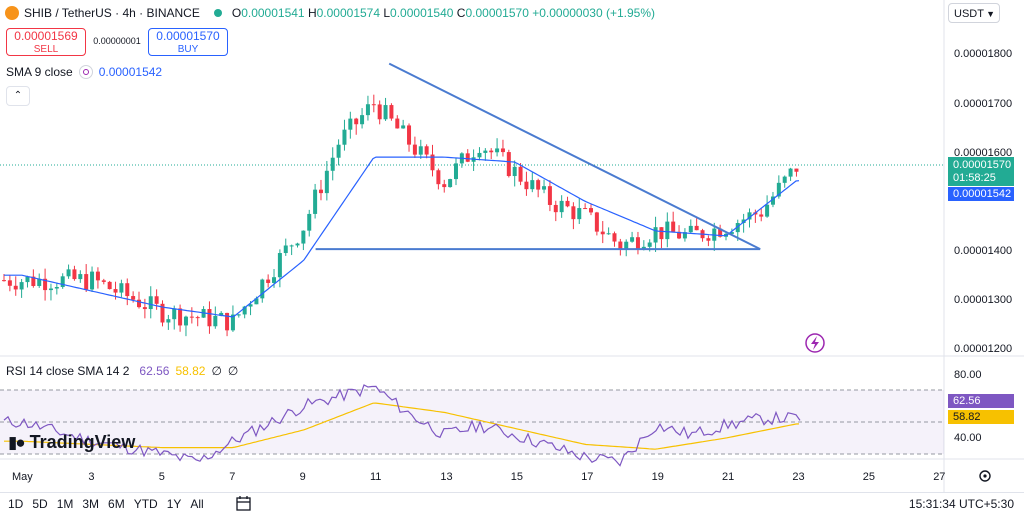 This screenshot has width=1024, height=517. I want to click on market-status-icon, so click(217, 13).